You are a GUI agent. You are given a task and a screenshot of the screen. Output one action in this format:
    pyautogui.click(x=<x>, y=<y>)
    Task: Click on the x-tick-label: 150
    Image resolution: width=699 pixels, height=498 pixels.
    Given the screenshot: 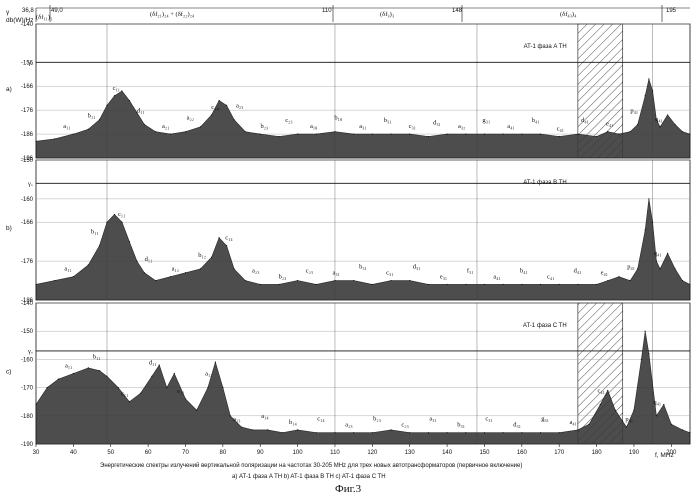 What is the action you would take?
    pyautogui.click(x=484, y=453)
    